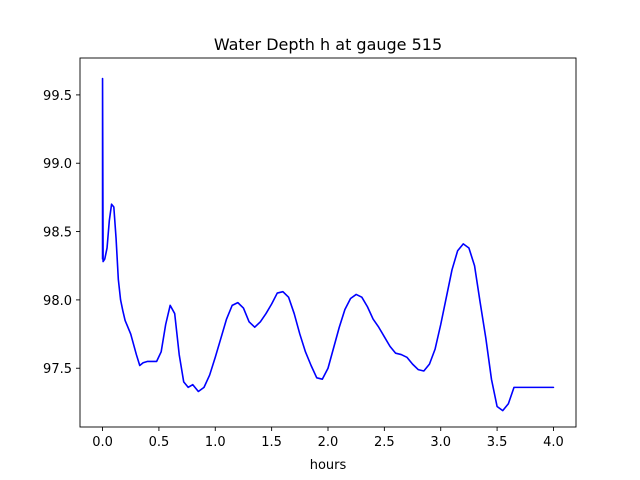 Image resolution: width=640 pixels, height=480 pixels. Describe the element at coordinates (553, 442) in the screenshot. I see `x-tick-label: 4.0` at that location.